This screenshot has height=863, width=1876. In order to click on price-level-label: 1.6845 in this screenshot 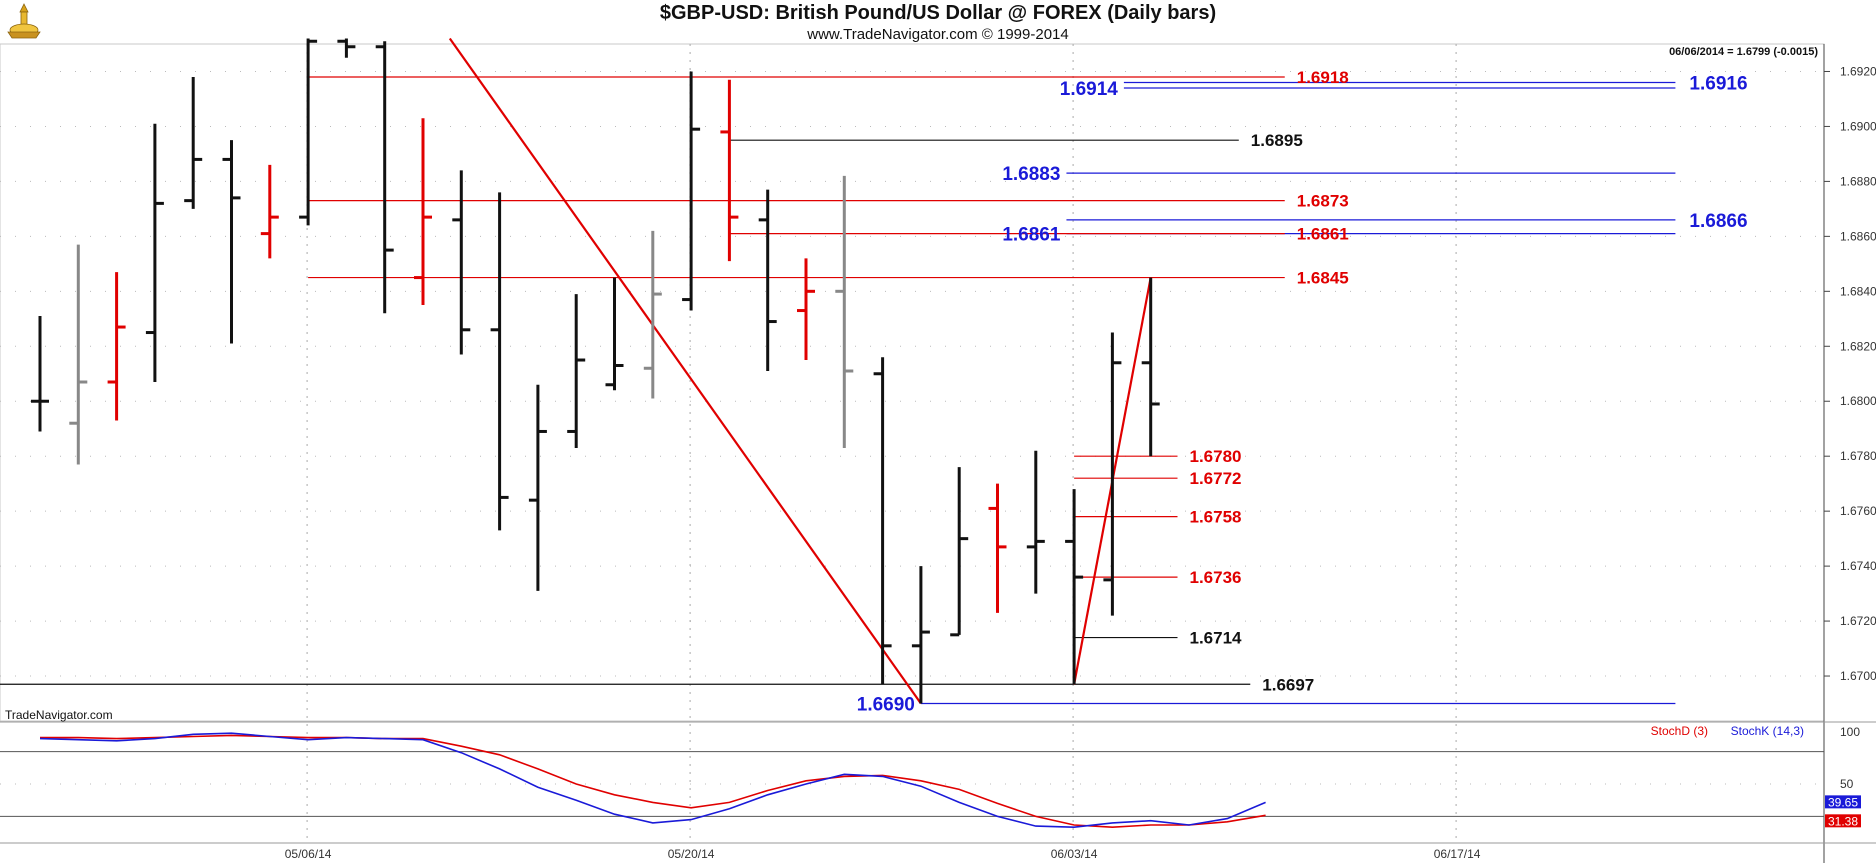, I will do `click(1323, 278)`.